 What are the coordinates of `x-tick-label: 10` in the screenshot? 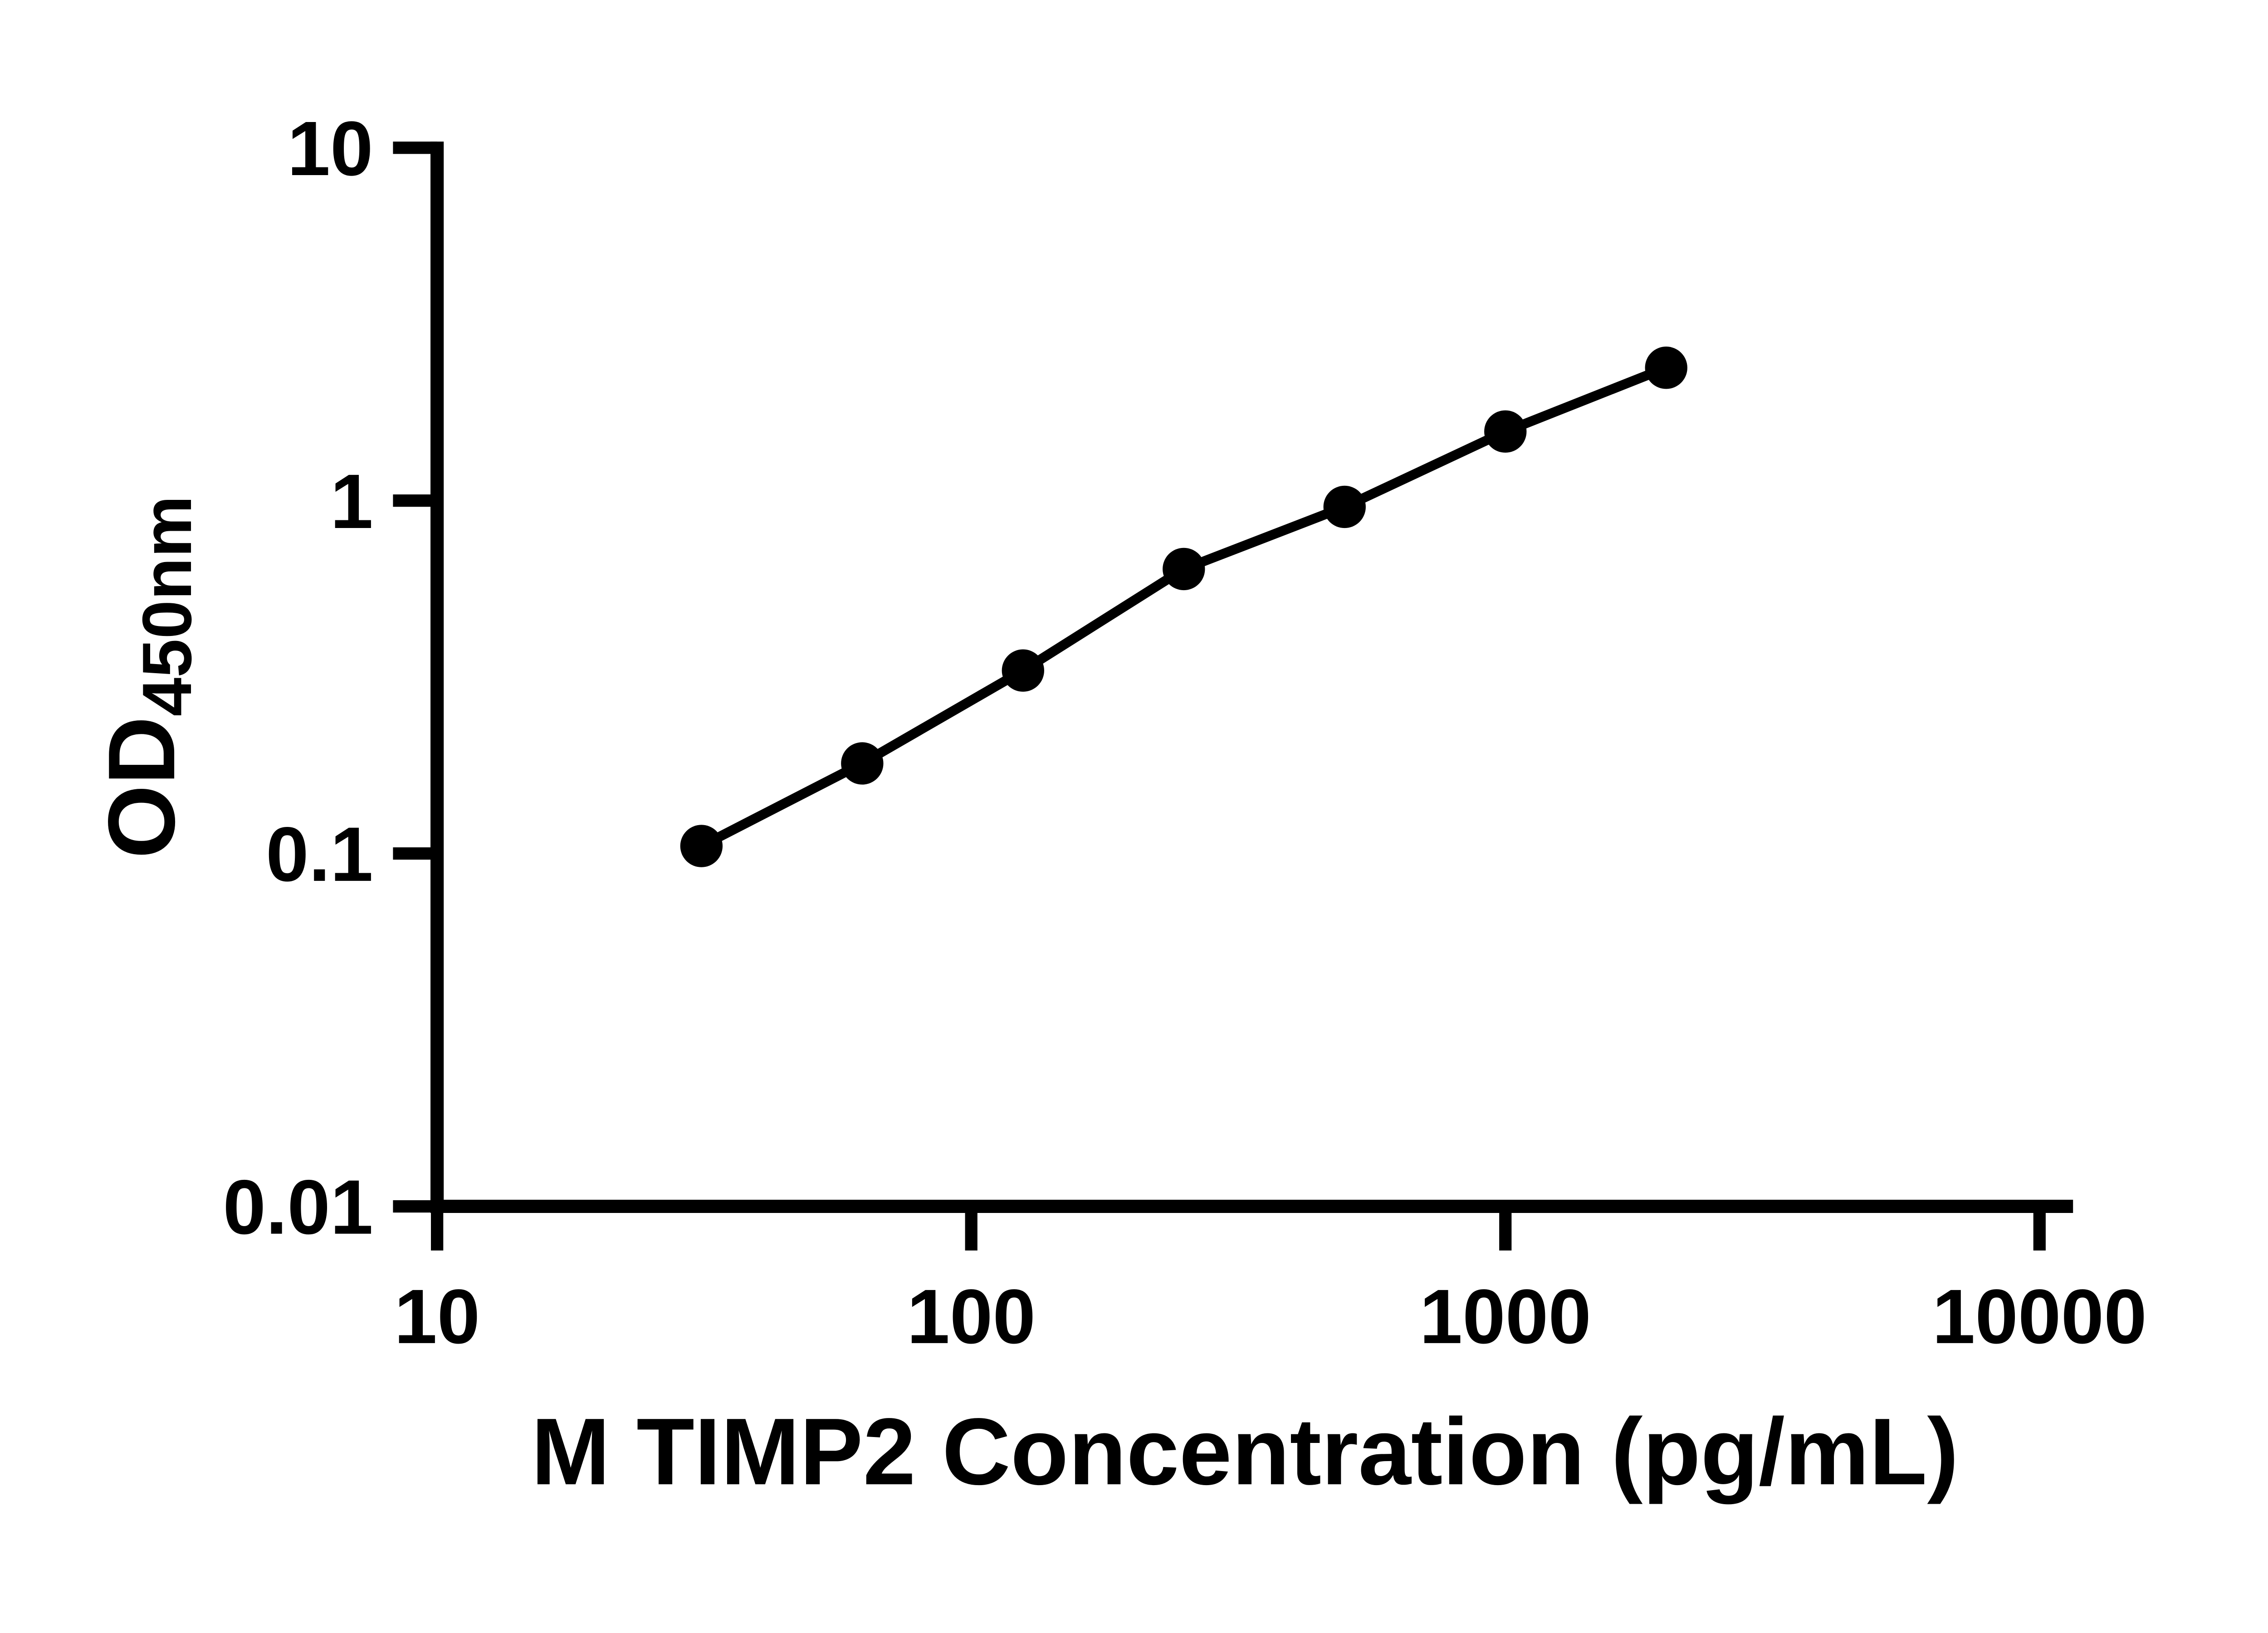 It's located at (437, 1317).